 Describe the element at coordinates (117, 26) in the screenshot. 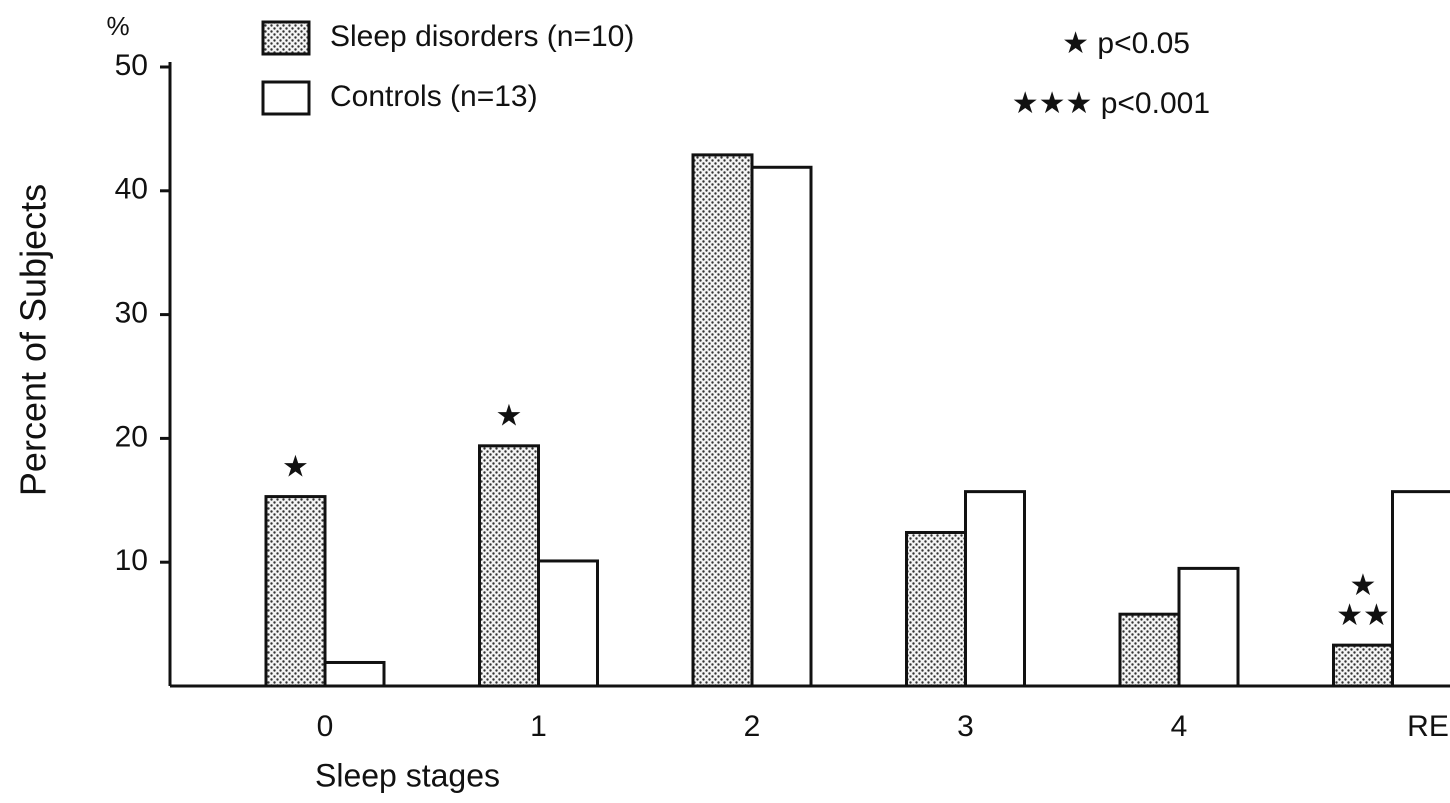

I see `y-unit-label: %` at that location.